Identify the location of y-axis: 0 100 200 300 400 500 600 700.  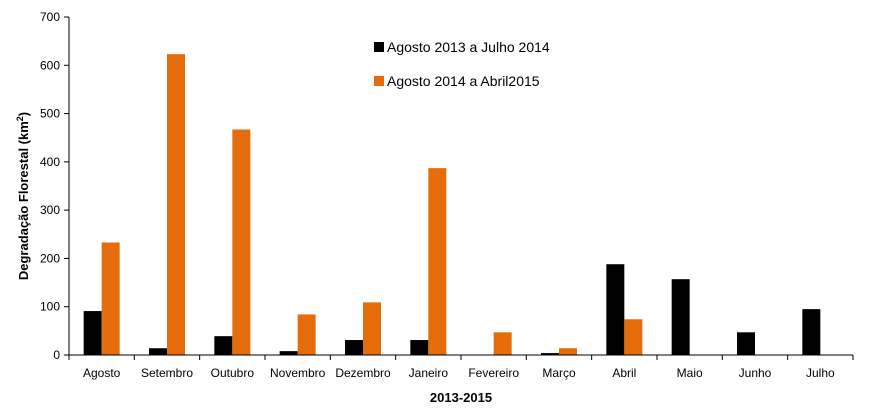
(55, 186).